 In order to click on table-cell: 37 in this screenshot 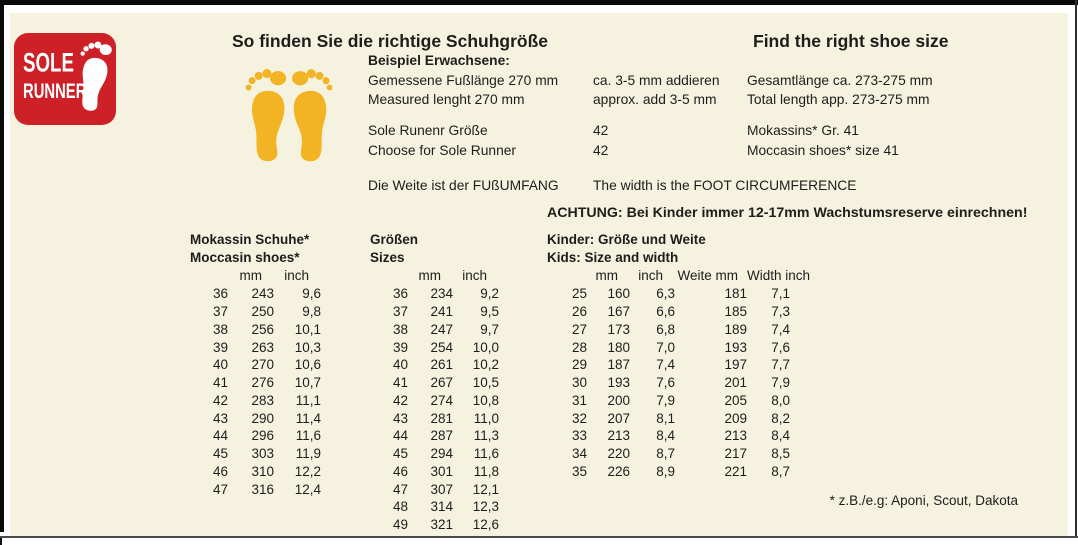, I will do `click(220, 312)`.